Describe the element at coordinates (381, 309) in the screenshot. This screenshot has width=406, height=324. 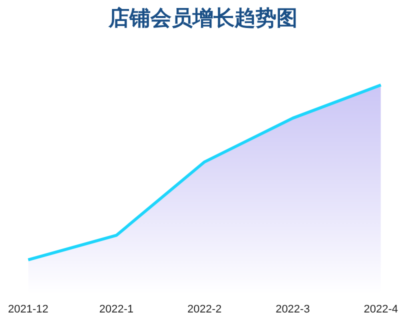
I see `x-tick-label: 2022-4` at that location.